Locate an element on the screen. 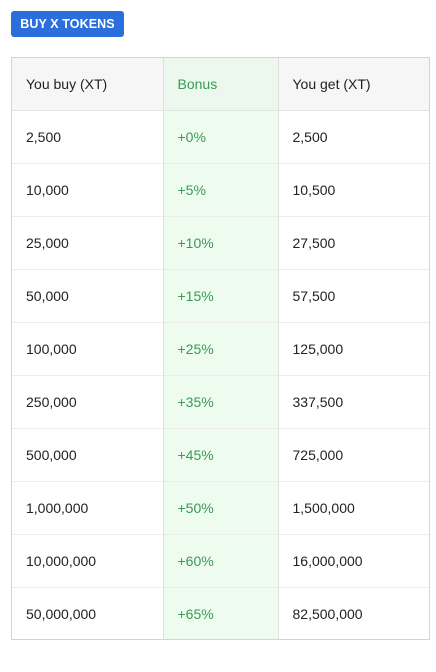 The height and width of the screenshot is (672, 436). table-row: 2,500 +0% 2,500 is located at coordinates (220, 136).